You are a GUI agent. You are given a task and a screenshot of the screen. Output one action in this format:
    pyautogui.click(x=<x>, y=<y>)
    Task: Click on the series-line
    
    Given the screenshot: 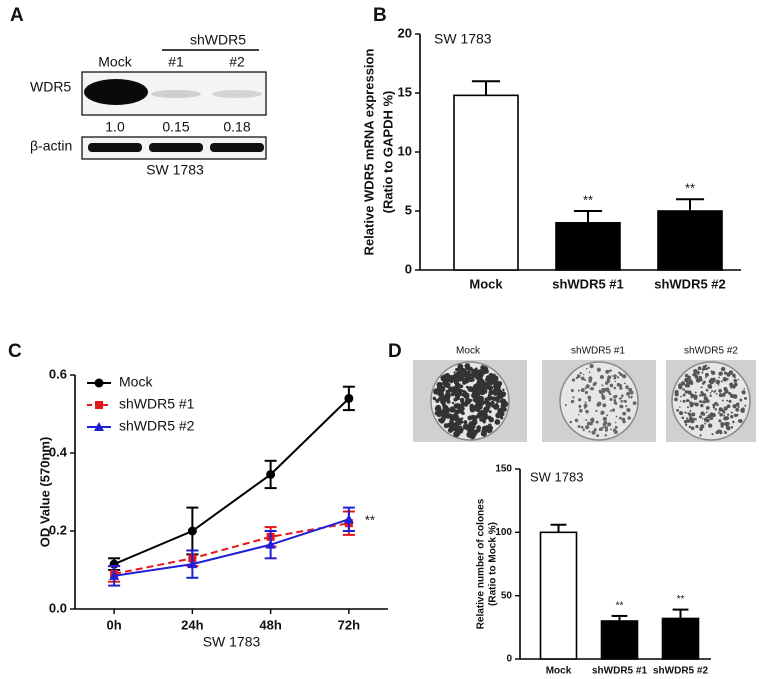 What is the action you would take?
    pyautogui.click(x=231, y=481)
    